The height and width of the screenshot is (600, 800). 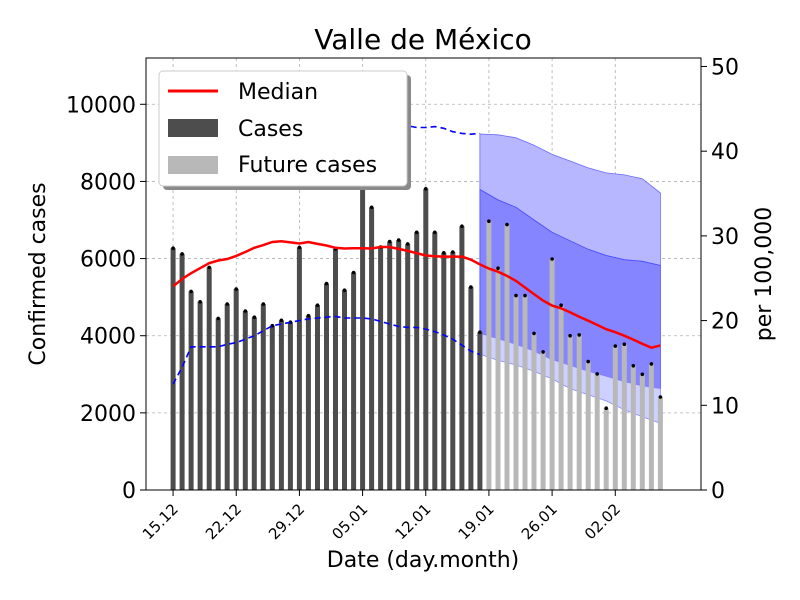 What do you see at coordinates (108, 414) in the screenshot?
I see `left-tick-label-1: 2000` at bounding box center [108, 414].